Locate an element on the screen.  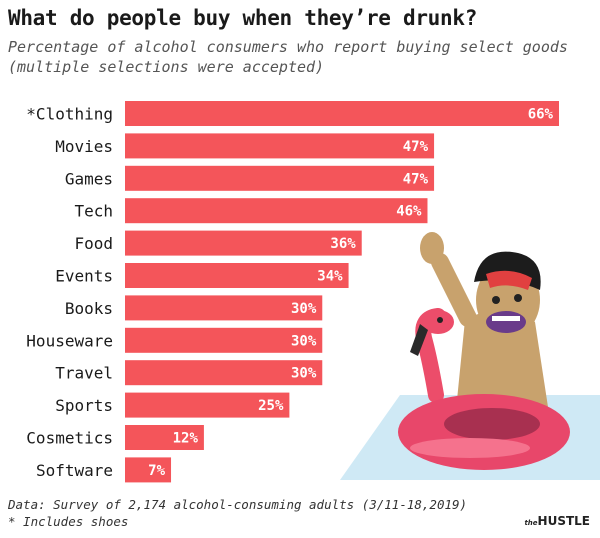
waving-arm-icon is located at coordinates (454, 290).